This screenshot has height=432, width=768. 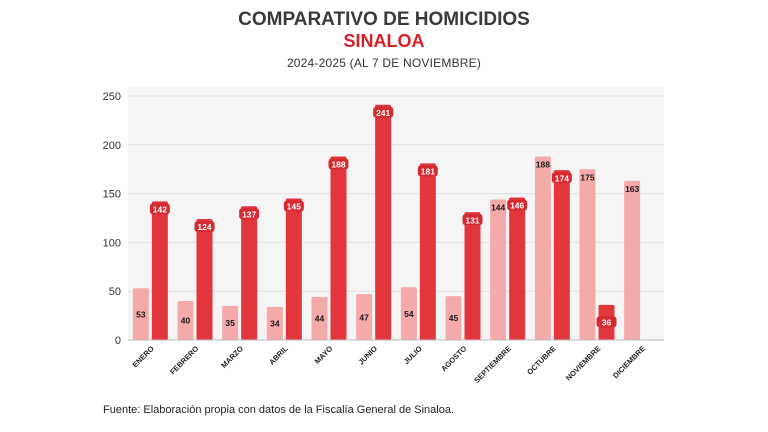 What do you see at coordinates (384, 19) in the screenshot?
I see `chart-title: COMPARATIVO DE HOMICIDIOS` at bounding box center [384, 19].